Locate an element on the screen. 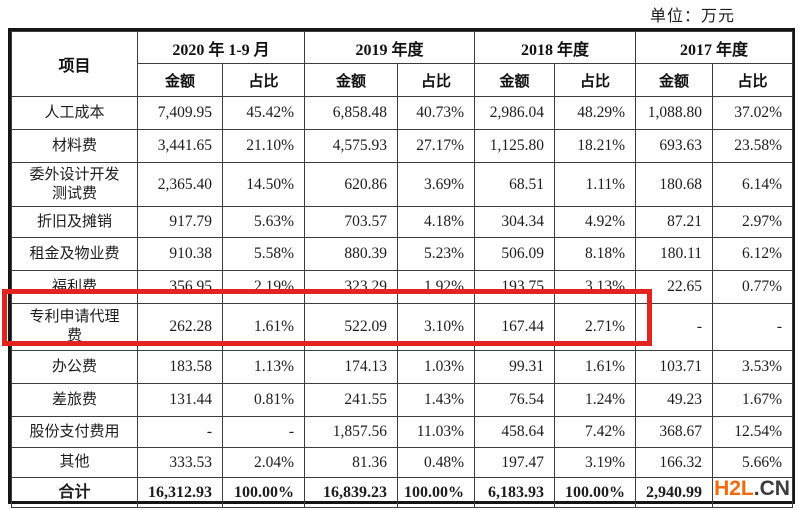 This screenshot has width=800, height=510. watermark-left: H2L is located at coordinates (734, 488).